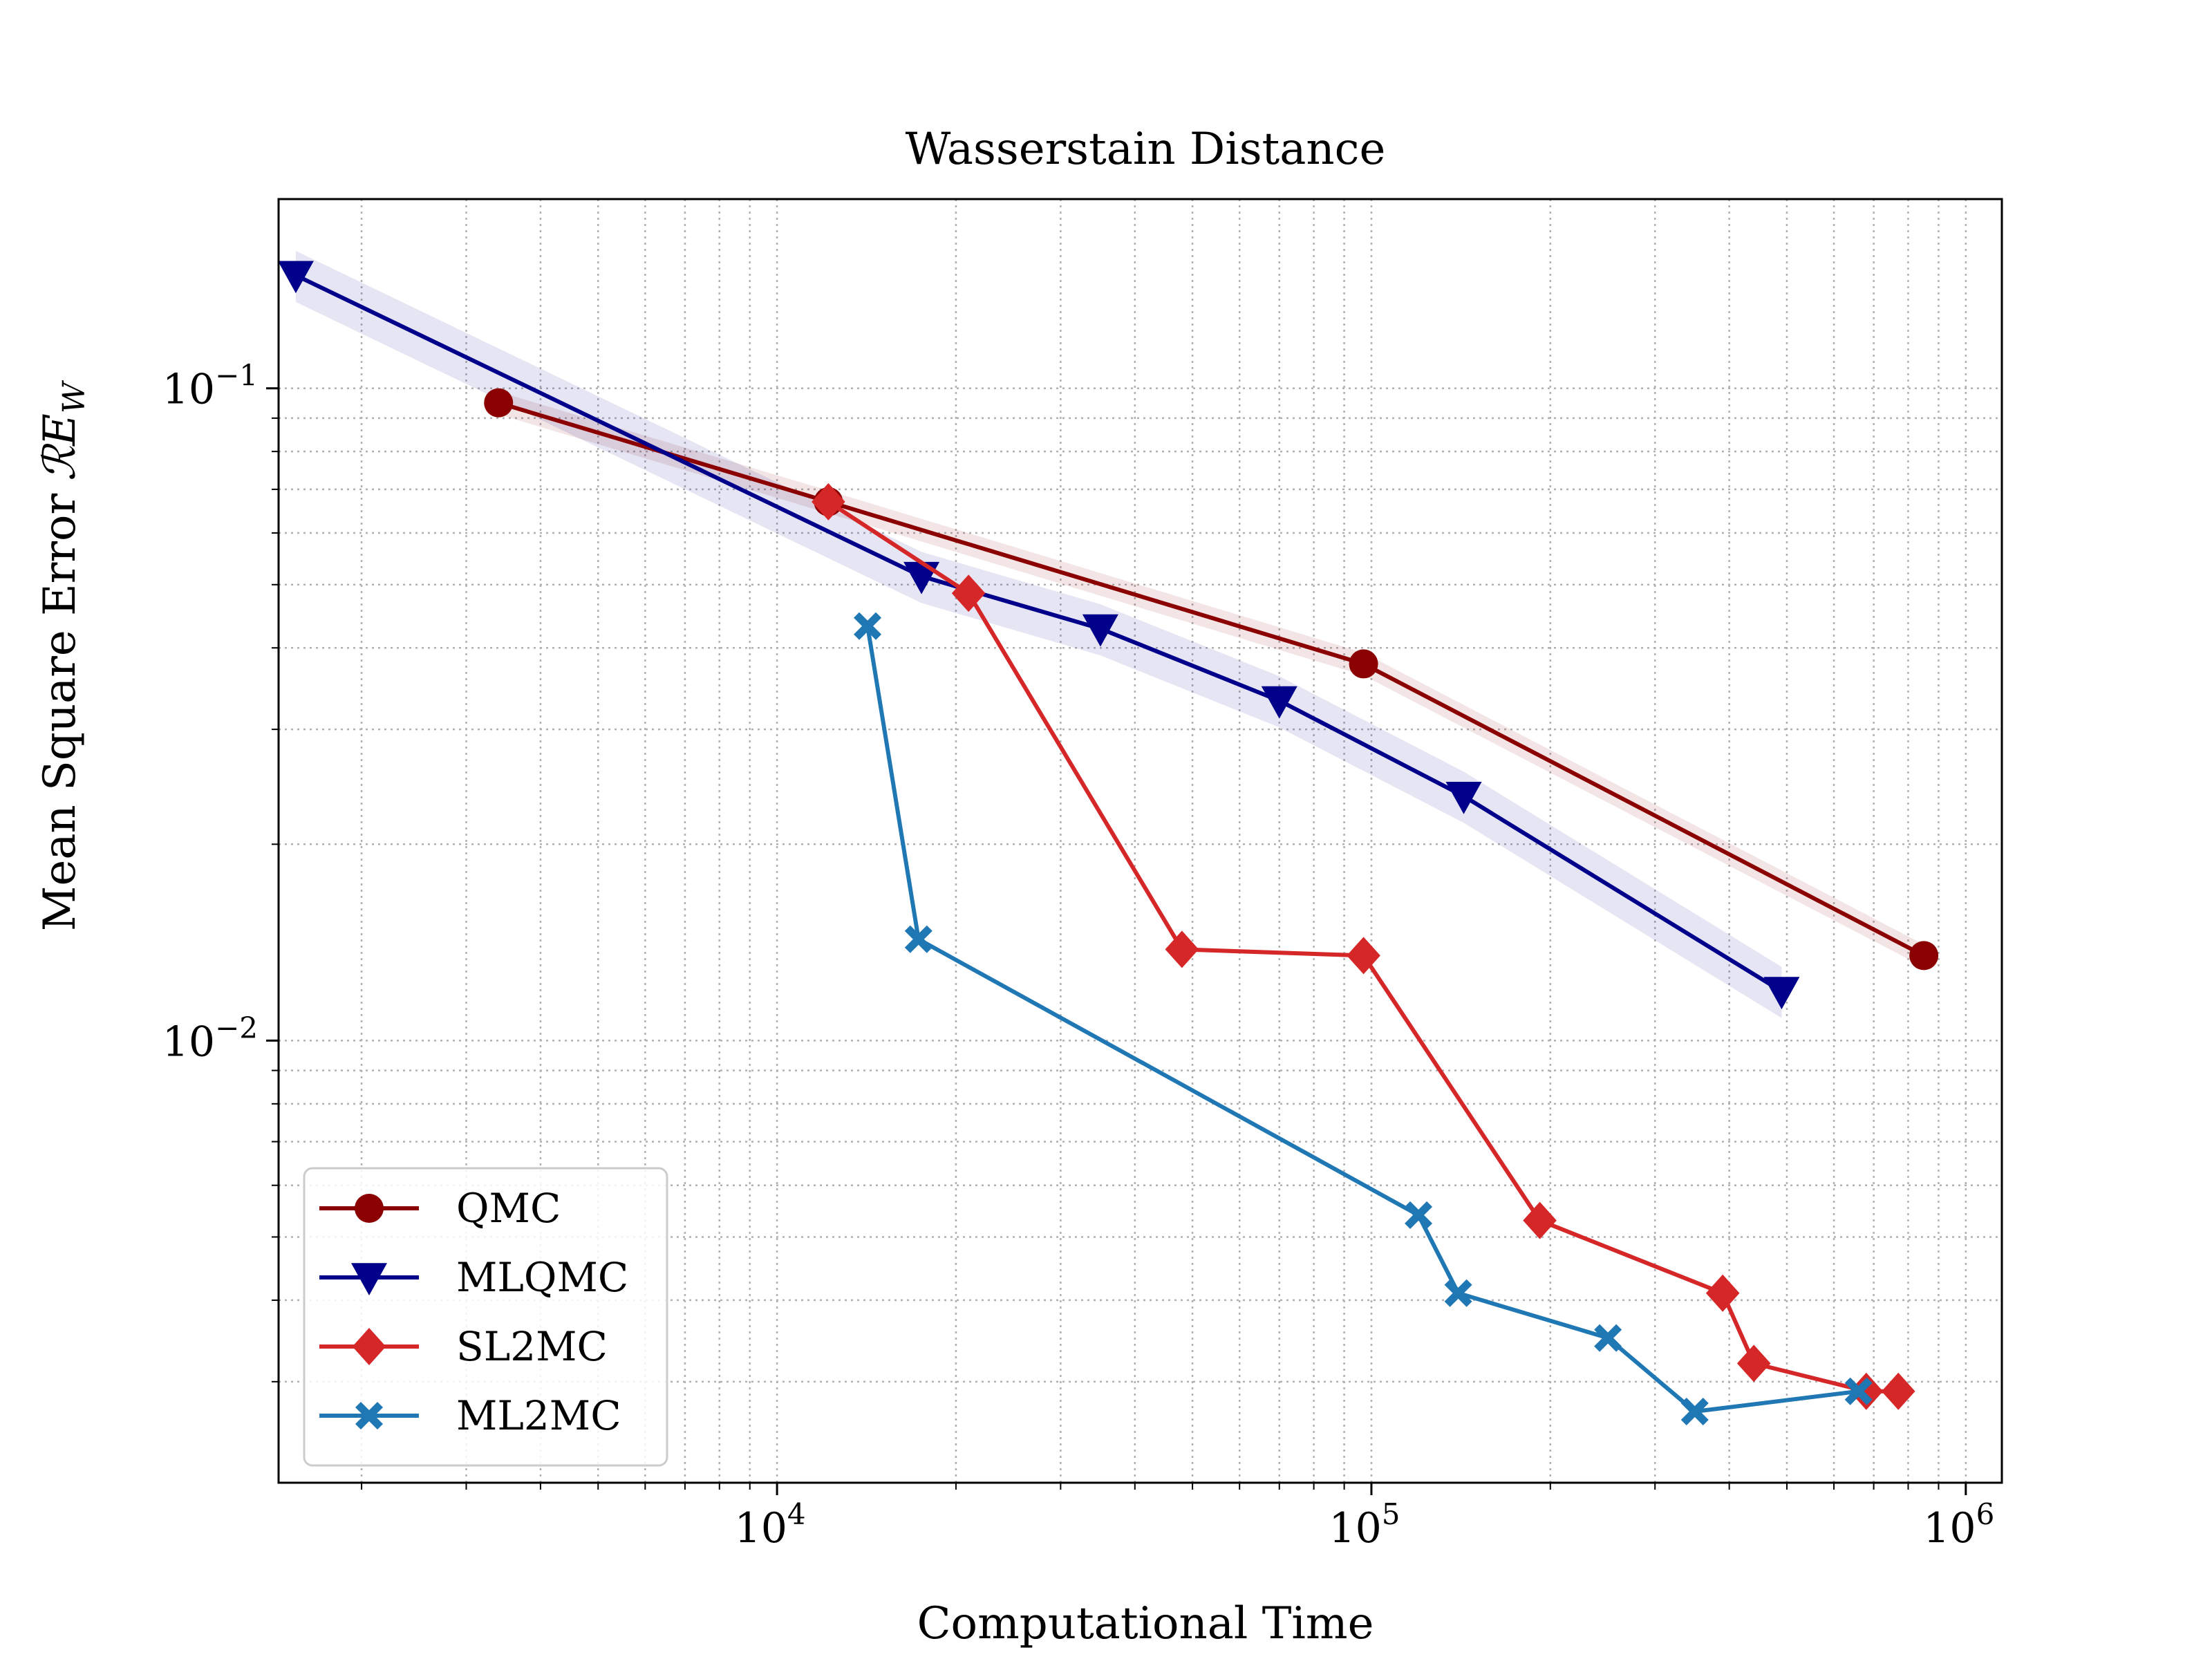  I want to click on x-tick-exponent: 4, so click(796, 1514).